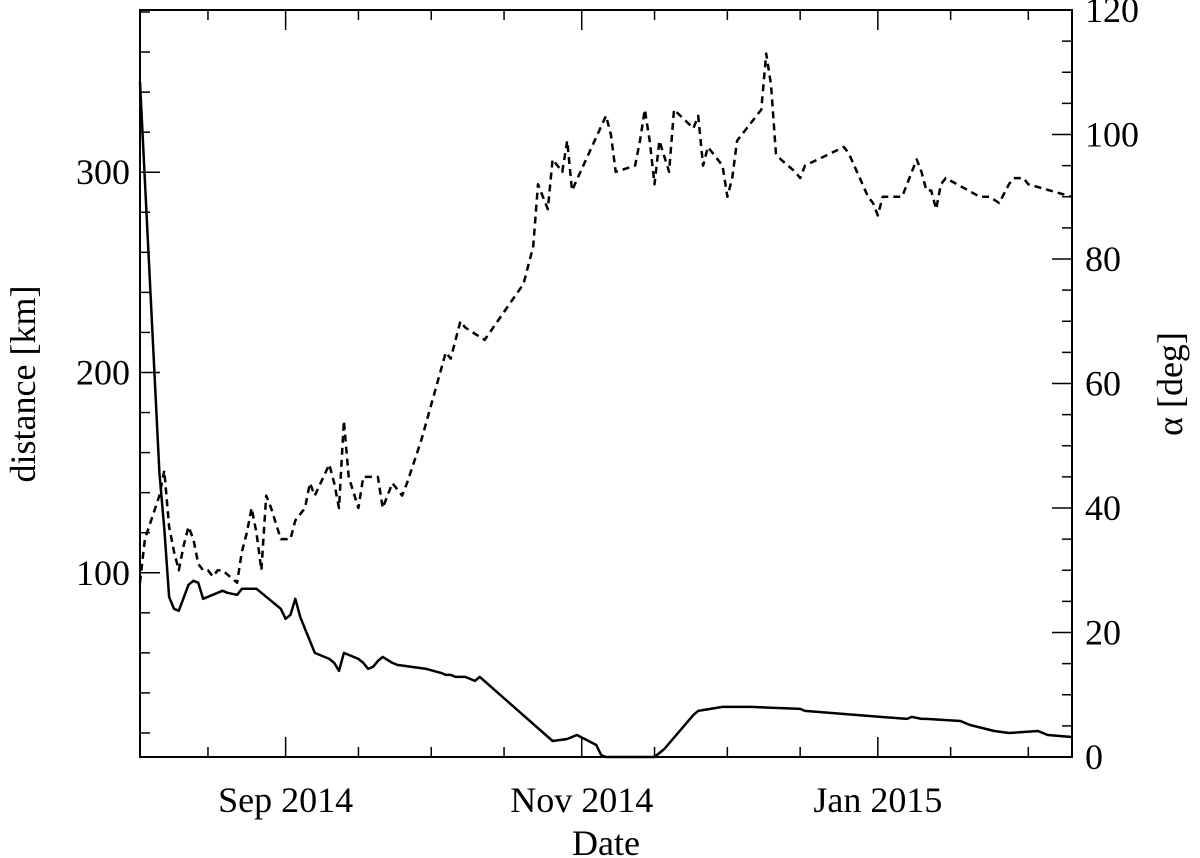  I want to click on right-tick-label: 60, so click(1103, 384).